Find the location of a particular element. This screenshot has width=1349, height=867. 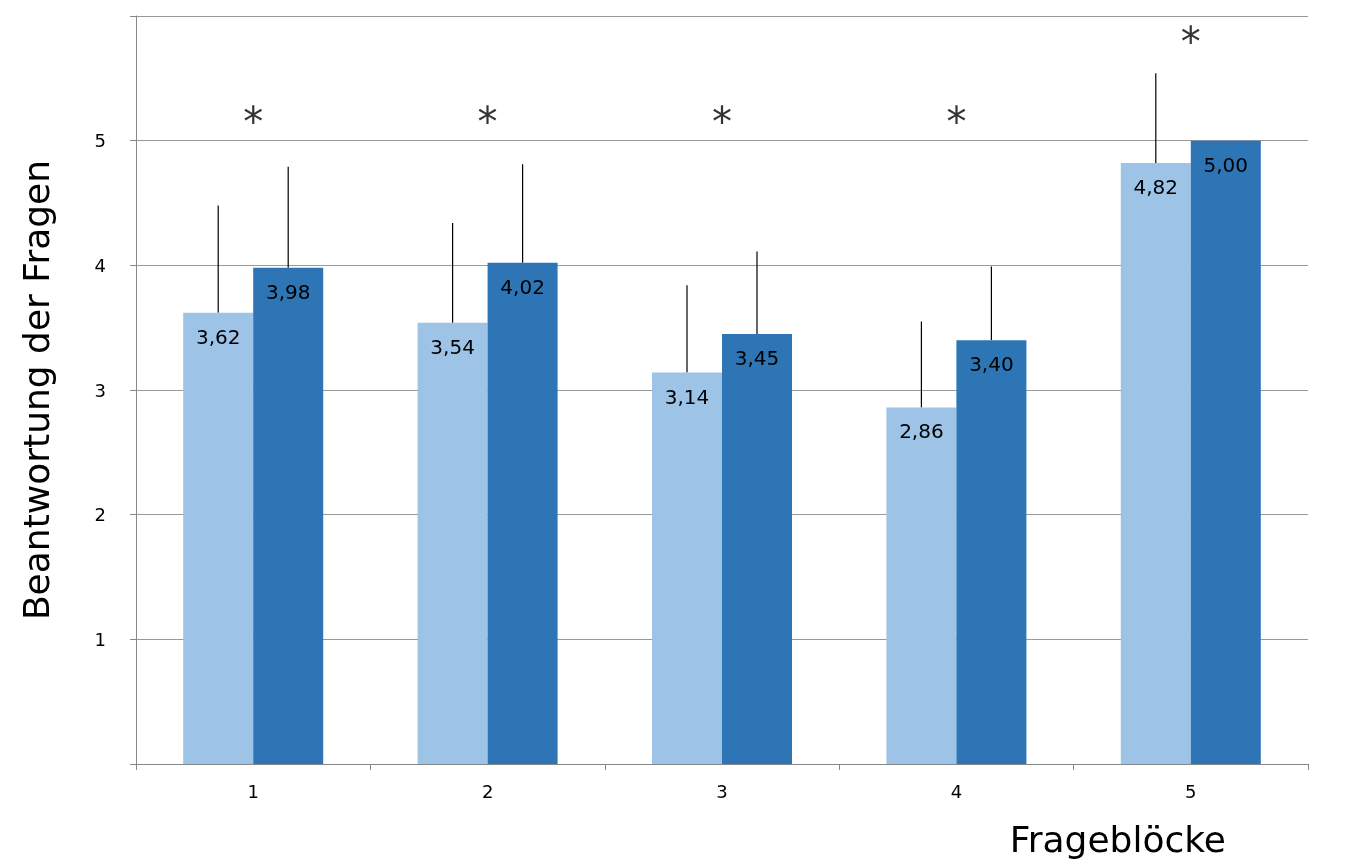

data-label: 3,54 is located at coordinates (452, 346).